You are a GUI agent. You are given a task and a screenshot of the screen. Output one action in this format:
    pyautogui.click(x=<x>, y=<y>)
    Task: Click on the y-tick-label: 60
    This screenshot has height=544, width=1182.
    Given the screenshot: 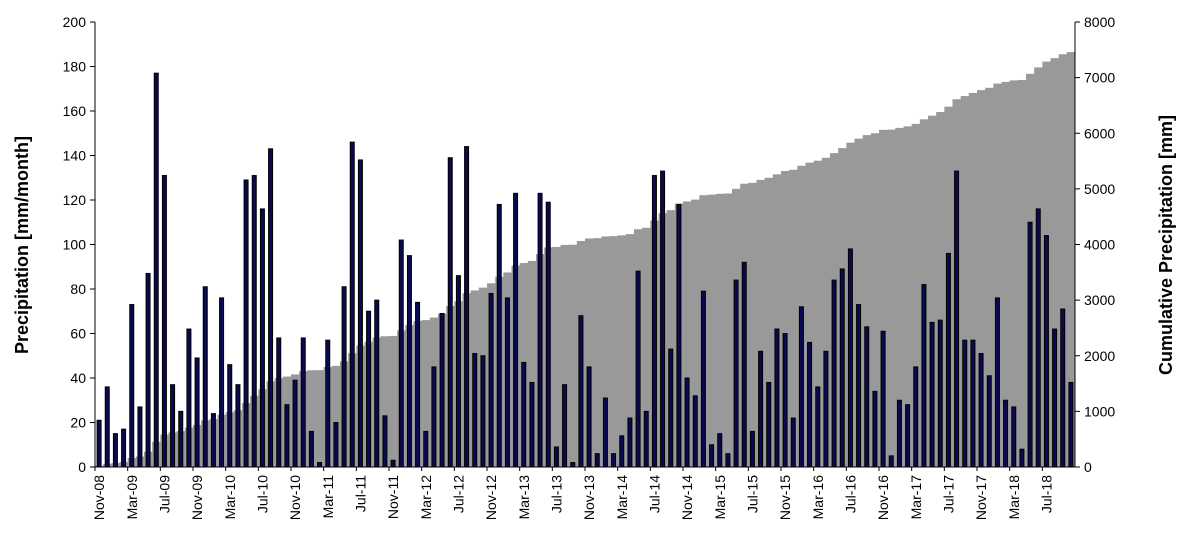 What is the action you would take?
    pyautogui.click(x=78, y=334)
    